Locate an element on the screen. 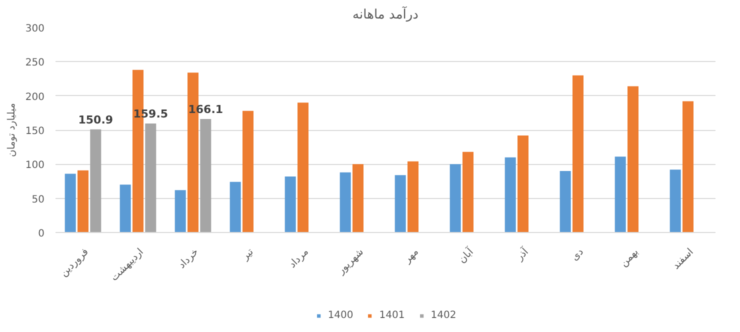 The width and height of the screenshot is (740, 332). x-tick-label: اردیبهشت is located at coordinates (127, 265).